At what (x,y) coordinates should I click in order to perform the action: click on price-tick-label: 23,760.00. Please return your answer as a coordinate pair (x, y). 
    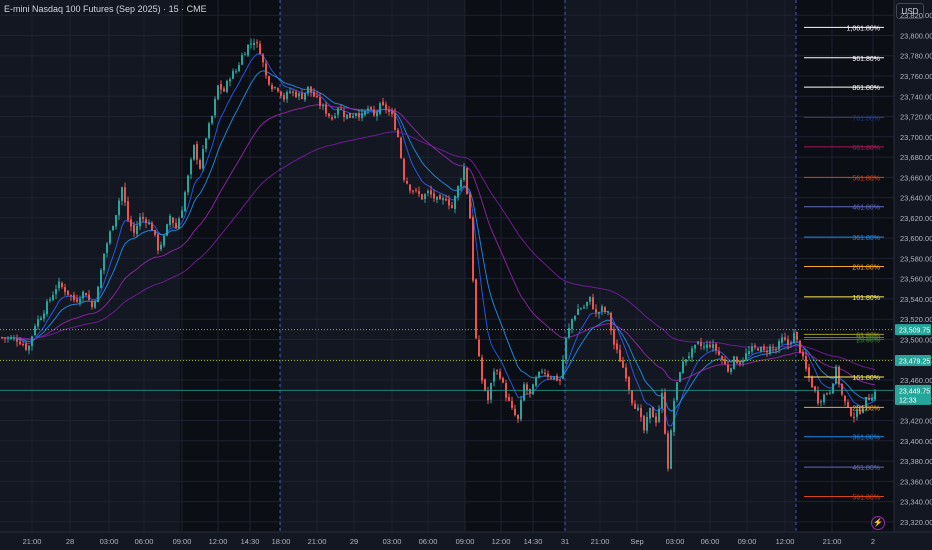
    Looking at the image, I should click on (916, 76).